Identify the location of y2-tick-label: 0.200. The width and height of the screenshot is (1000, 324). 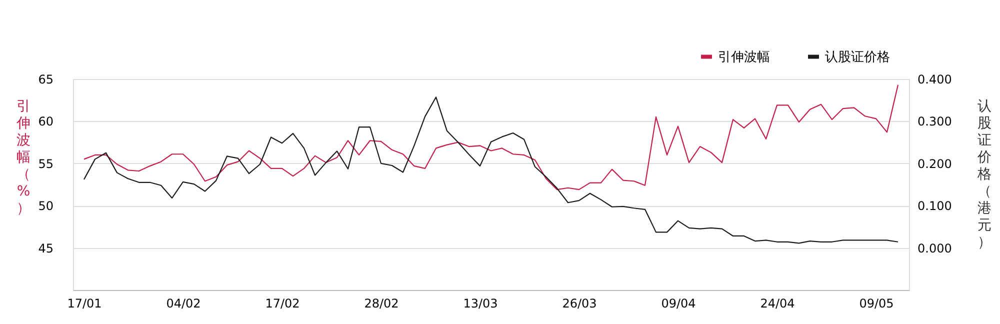
(935, 163).